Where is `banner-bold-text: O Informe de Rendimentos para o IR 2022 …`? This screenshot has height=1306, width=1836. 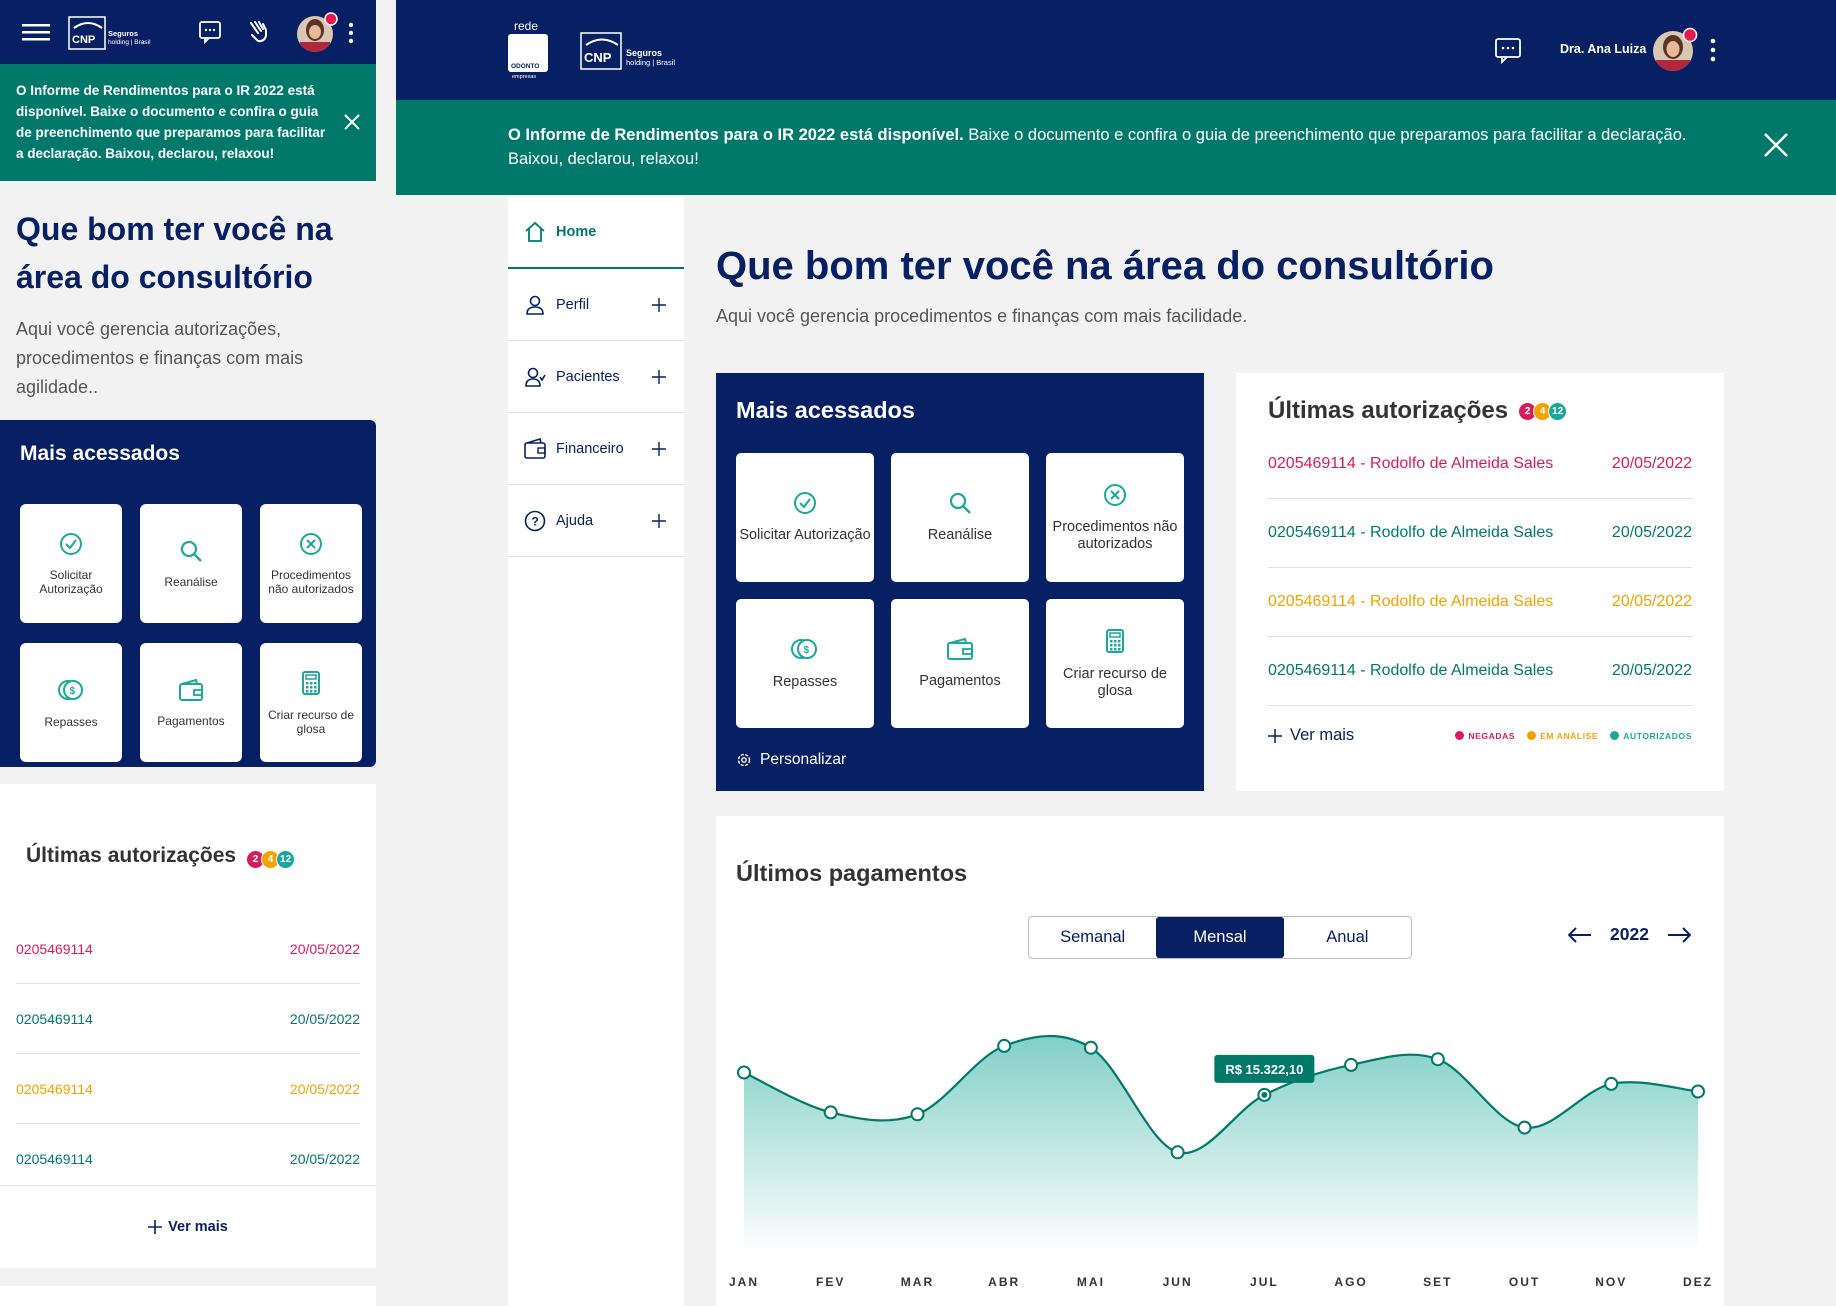
banner-bold-text: O Informe de Rendimentos para o IR 2022 … is located at coordinates (736, 135).